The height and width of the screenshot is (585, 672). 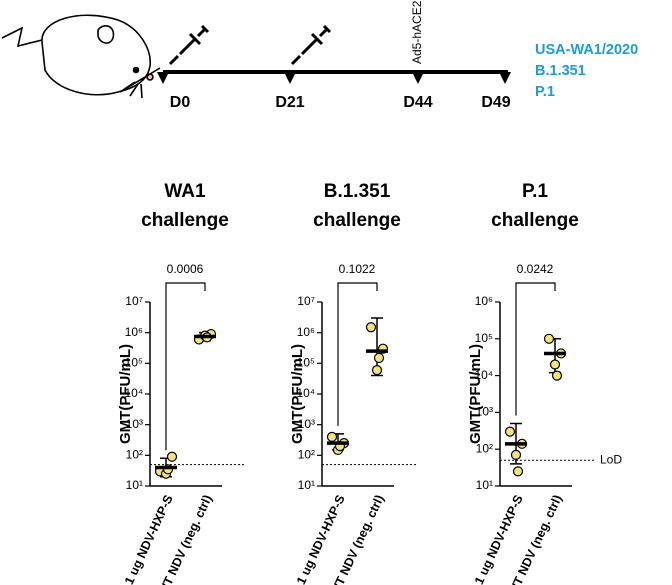 I want to click on syringe-icon, so click(x=250, y=45).